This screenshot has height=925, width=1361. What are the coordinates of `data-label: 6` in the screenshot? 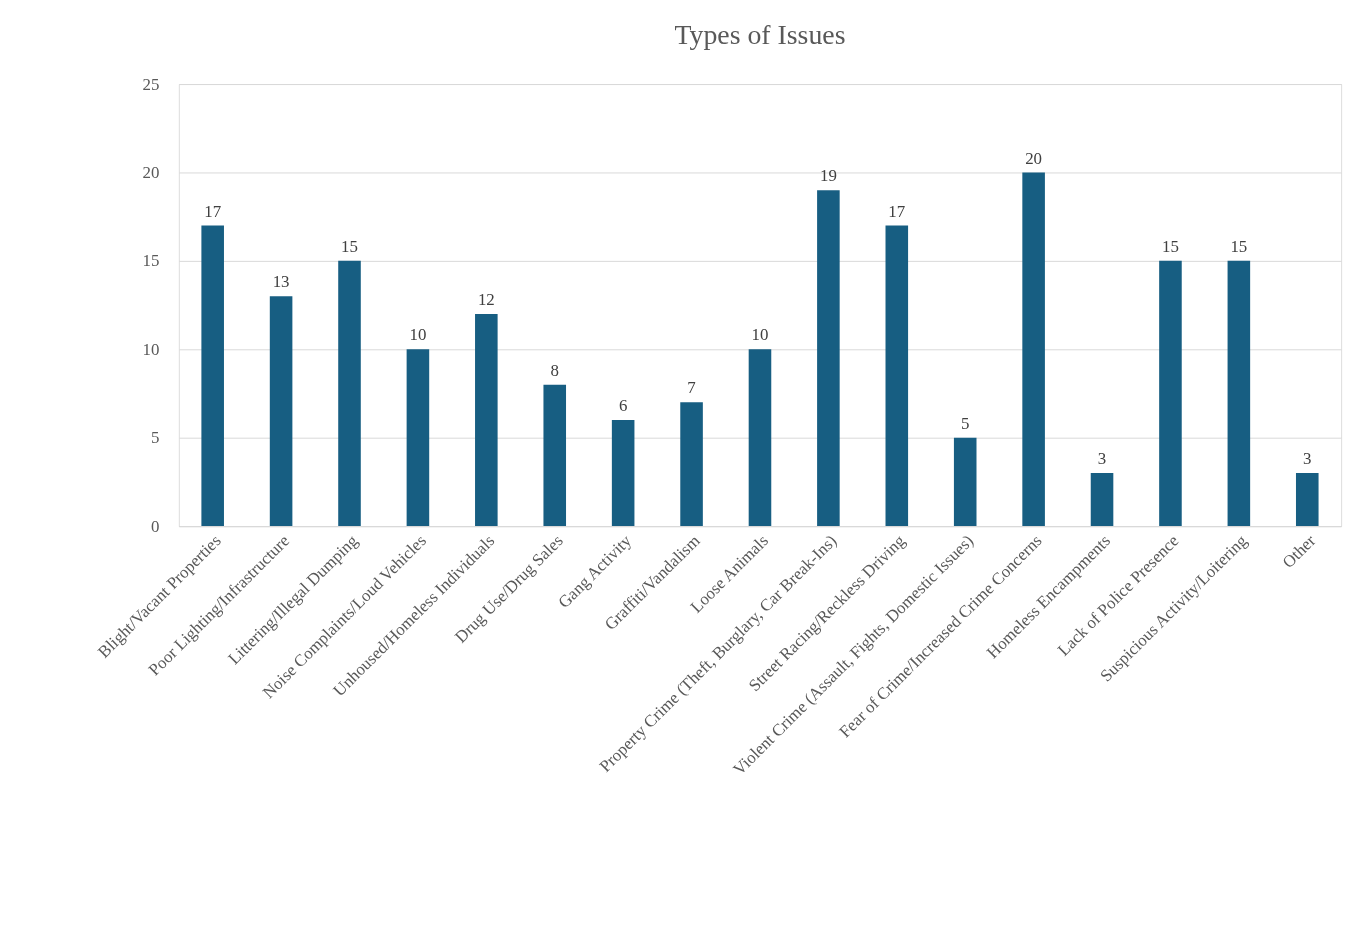 It's located at (623, 406).